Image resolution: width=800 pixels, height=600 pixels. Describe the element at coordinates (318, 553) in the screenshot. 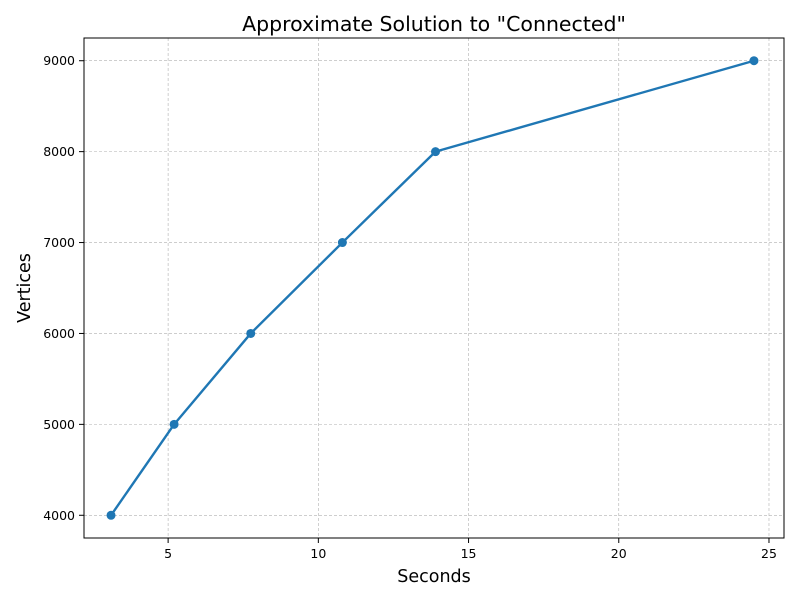

I see `x-tick-label: 10` at that location.